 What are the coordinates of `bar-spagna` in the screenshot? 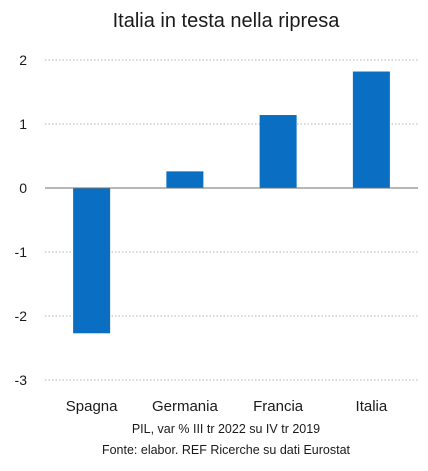 It's located at (92, 261).